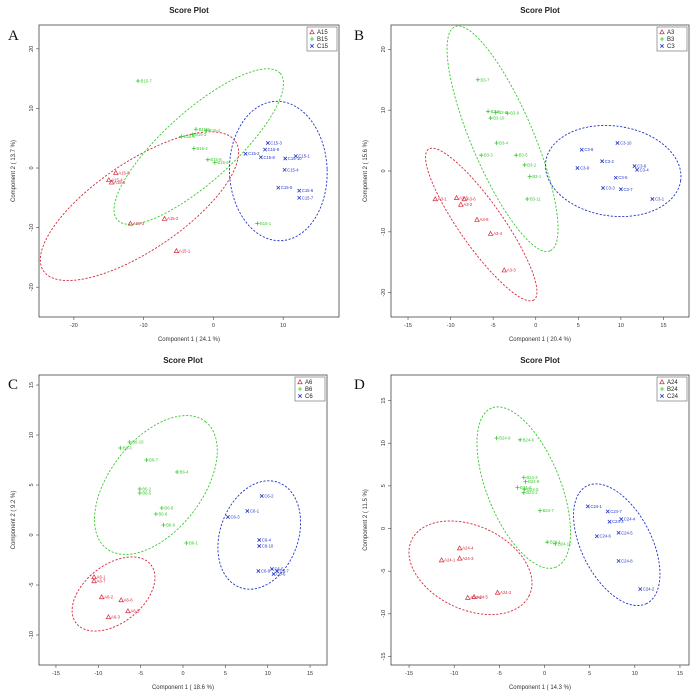 The height and width of the screenshot is (700, 700). What do you see at coordinates (120, 448) in the screenshot?
I see `point-B6` at bounding box center [120, 448].